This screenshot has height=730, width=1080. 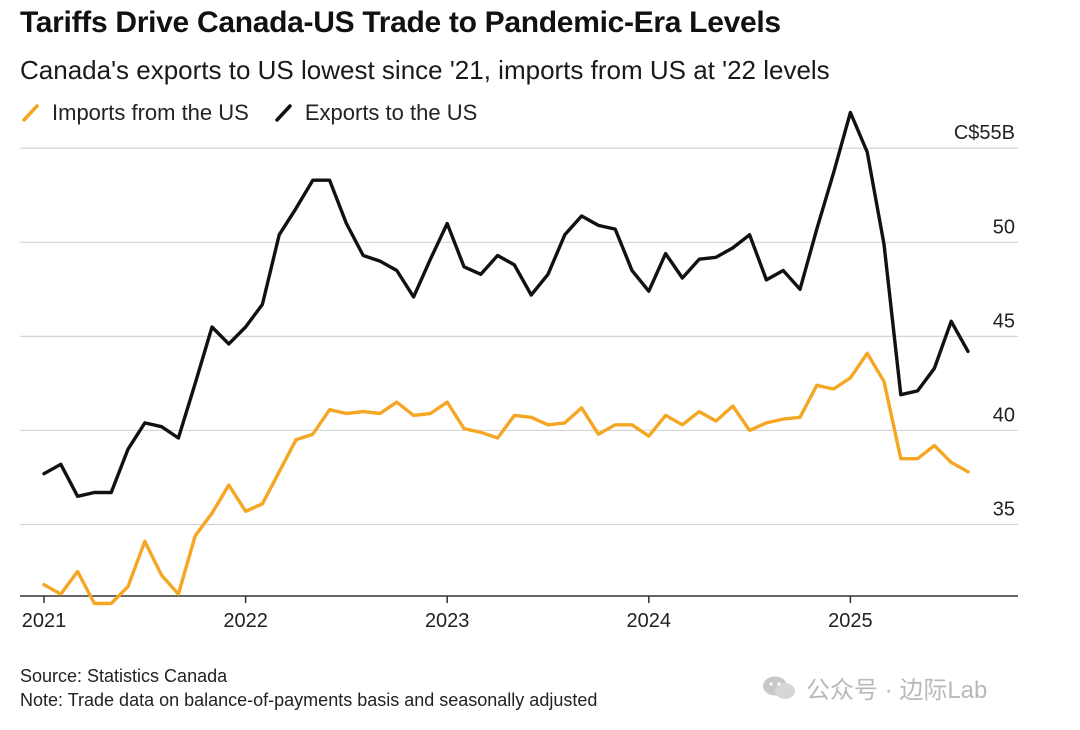 I want to click on x-tick-label-2025: 2025, so click(x=850, y=621).